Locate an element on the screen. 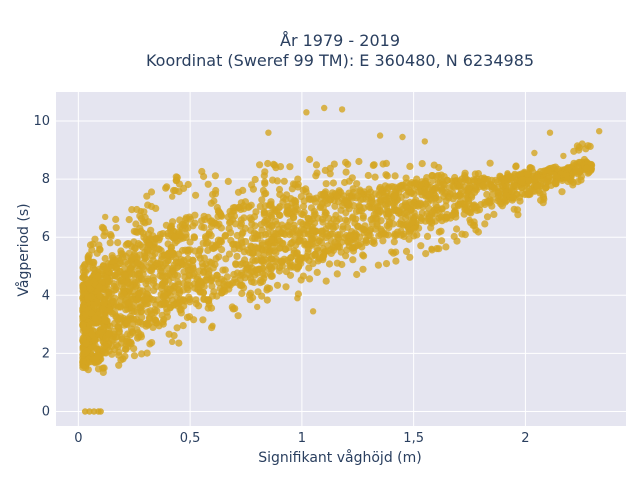 Image resolution: width=640 pixels, height=480 pixels. y-tick-label: 6 is located at coordinates (46, 237).